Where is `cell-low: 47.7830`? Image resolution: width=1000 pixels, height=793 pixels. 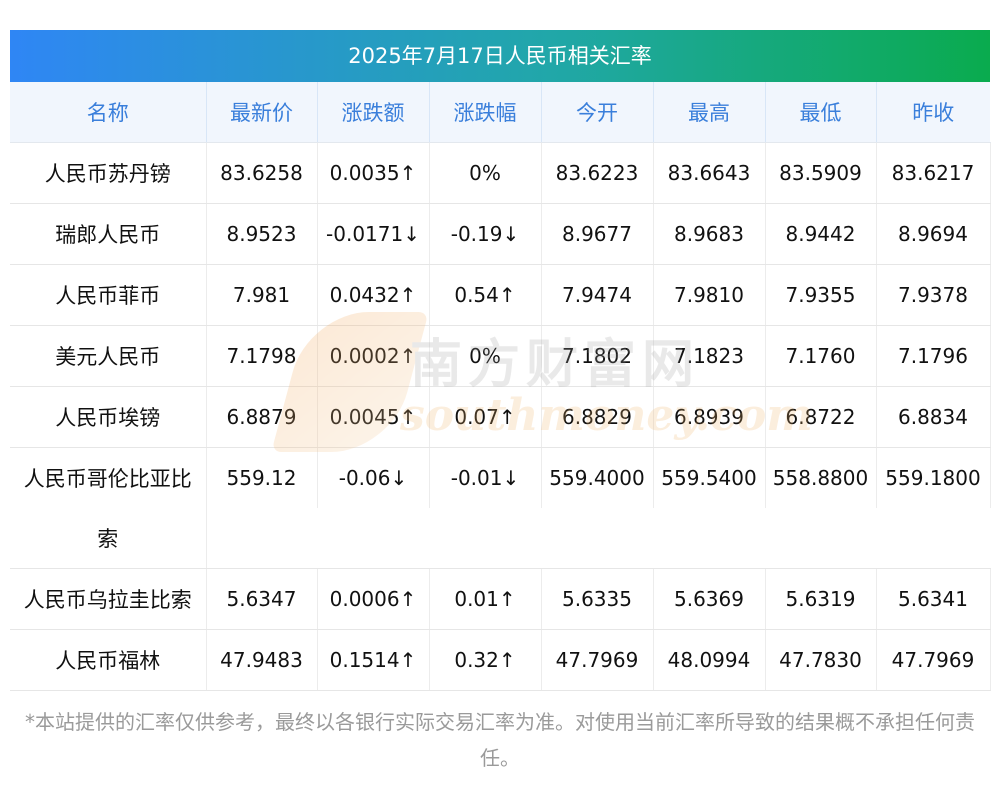
cell-low: 47.7830 is located at coordinates (821, 660).